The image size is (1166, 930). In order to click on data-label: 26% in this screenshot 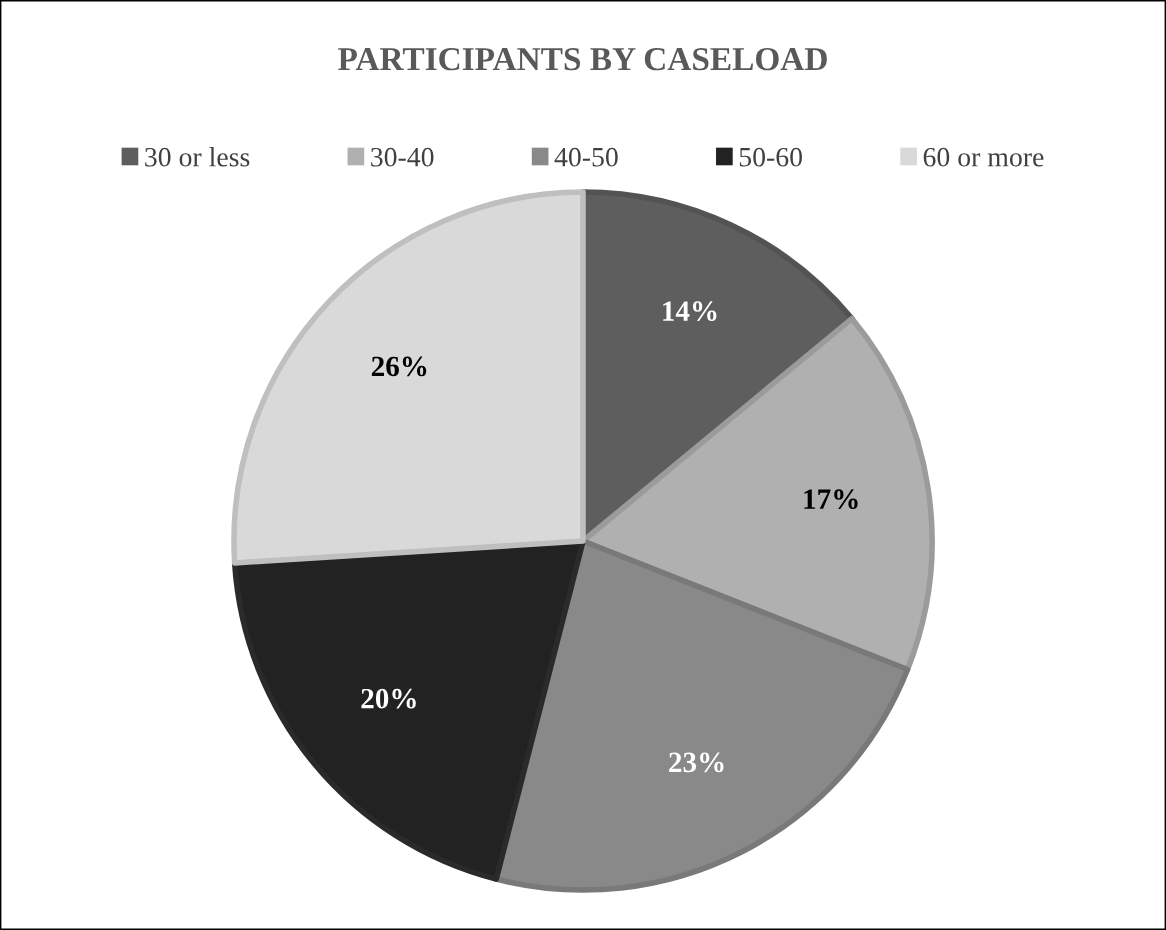, I will do `click(399, 366)`.